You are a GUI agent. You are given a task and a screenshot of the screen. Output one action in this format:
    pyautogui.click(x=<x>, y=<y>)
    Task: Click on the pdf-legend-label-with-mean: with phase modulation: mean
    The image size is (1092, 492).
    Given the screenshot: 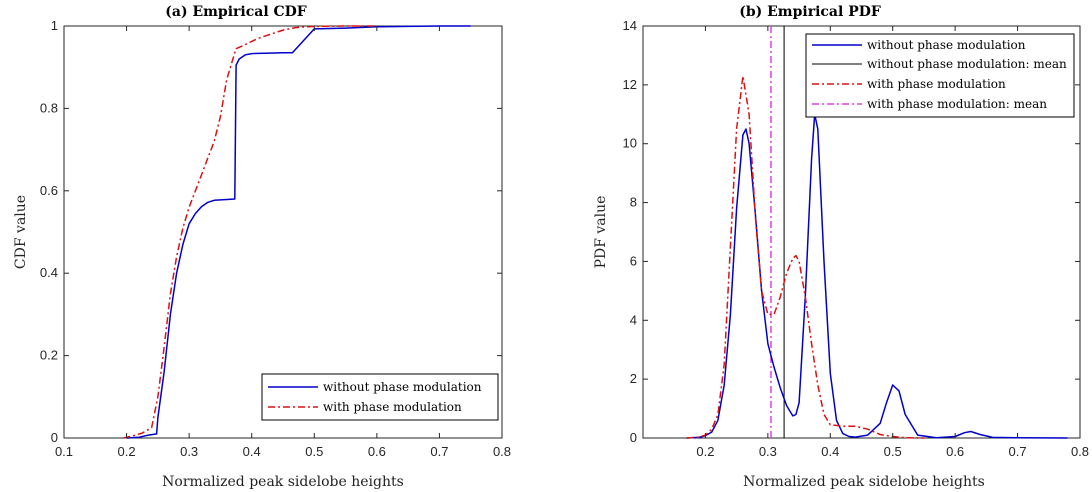 What is the action you would take?
    pyautogui.click(x=957, y=104)
    